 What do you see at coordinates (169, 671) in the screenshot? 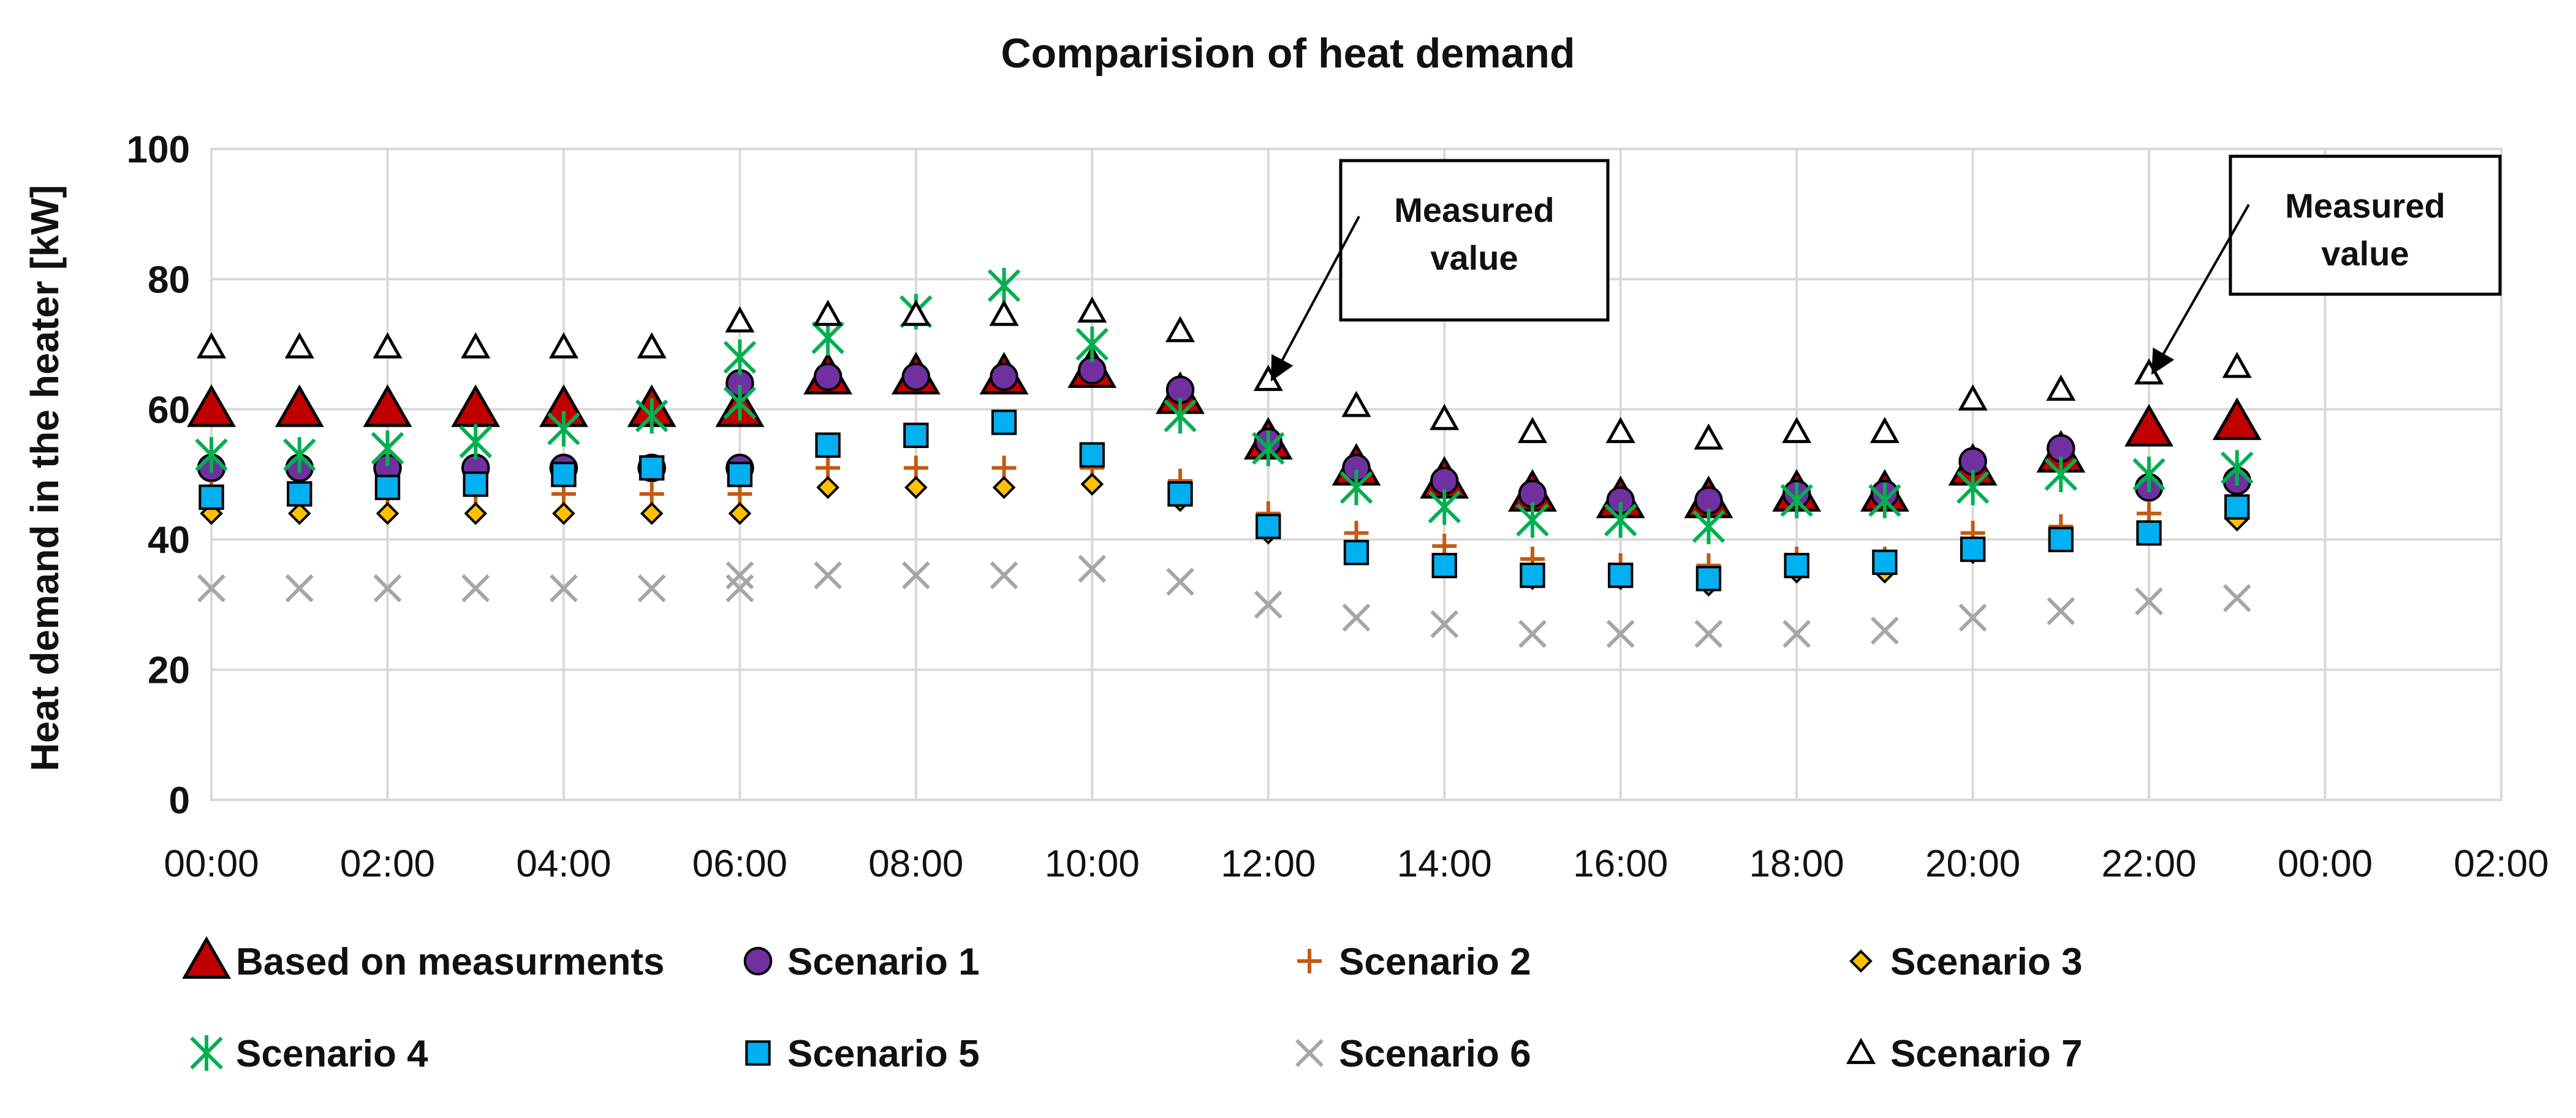
I see `y-tick-label: 20` at bounding box center [169, 671].